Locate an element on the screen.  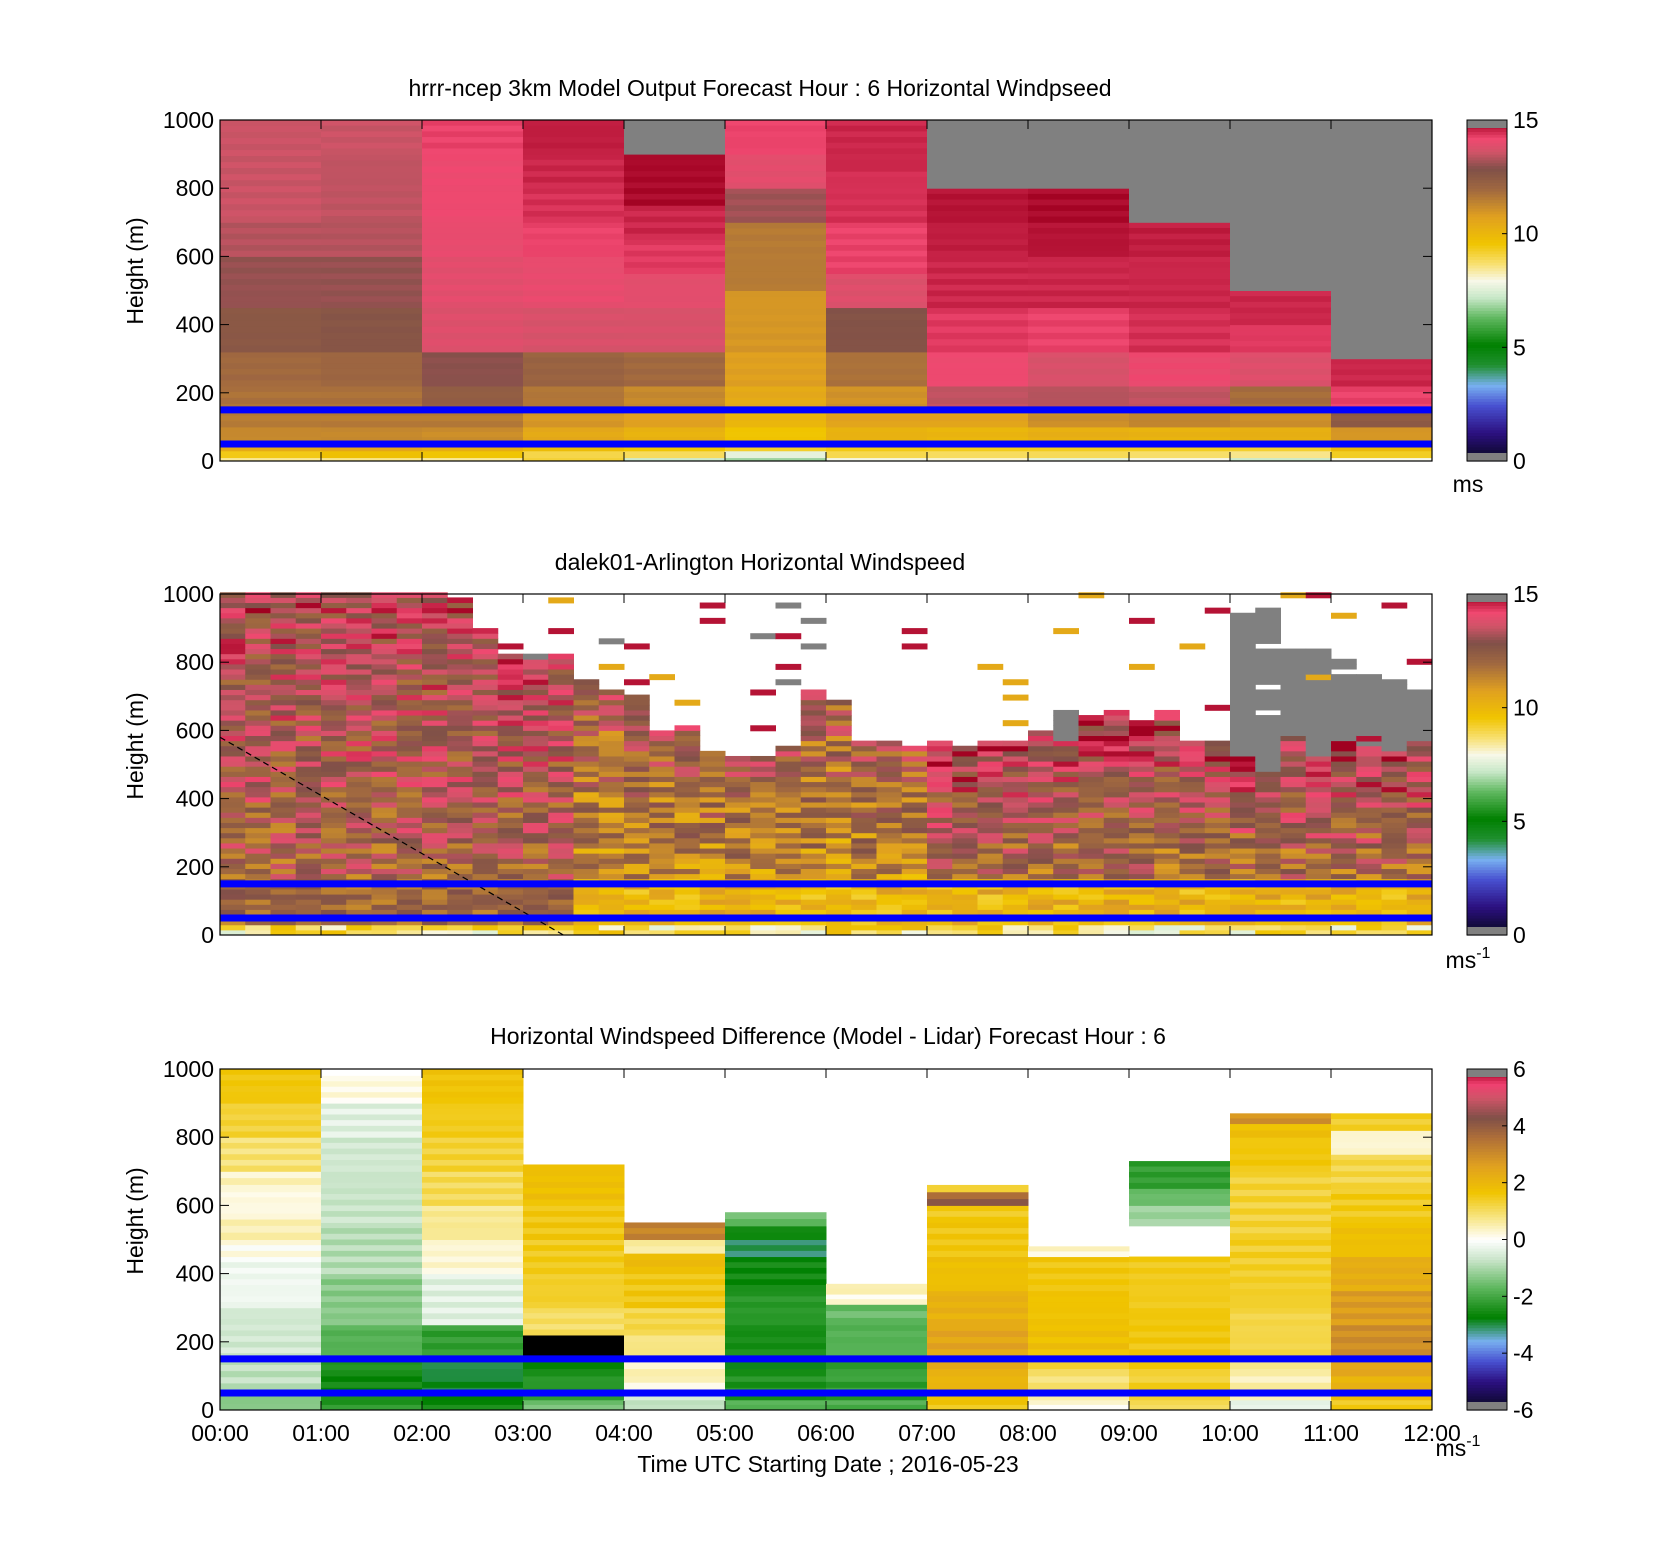
y-tick-label: 800 is located at coordinates (195, 662).